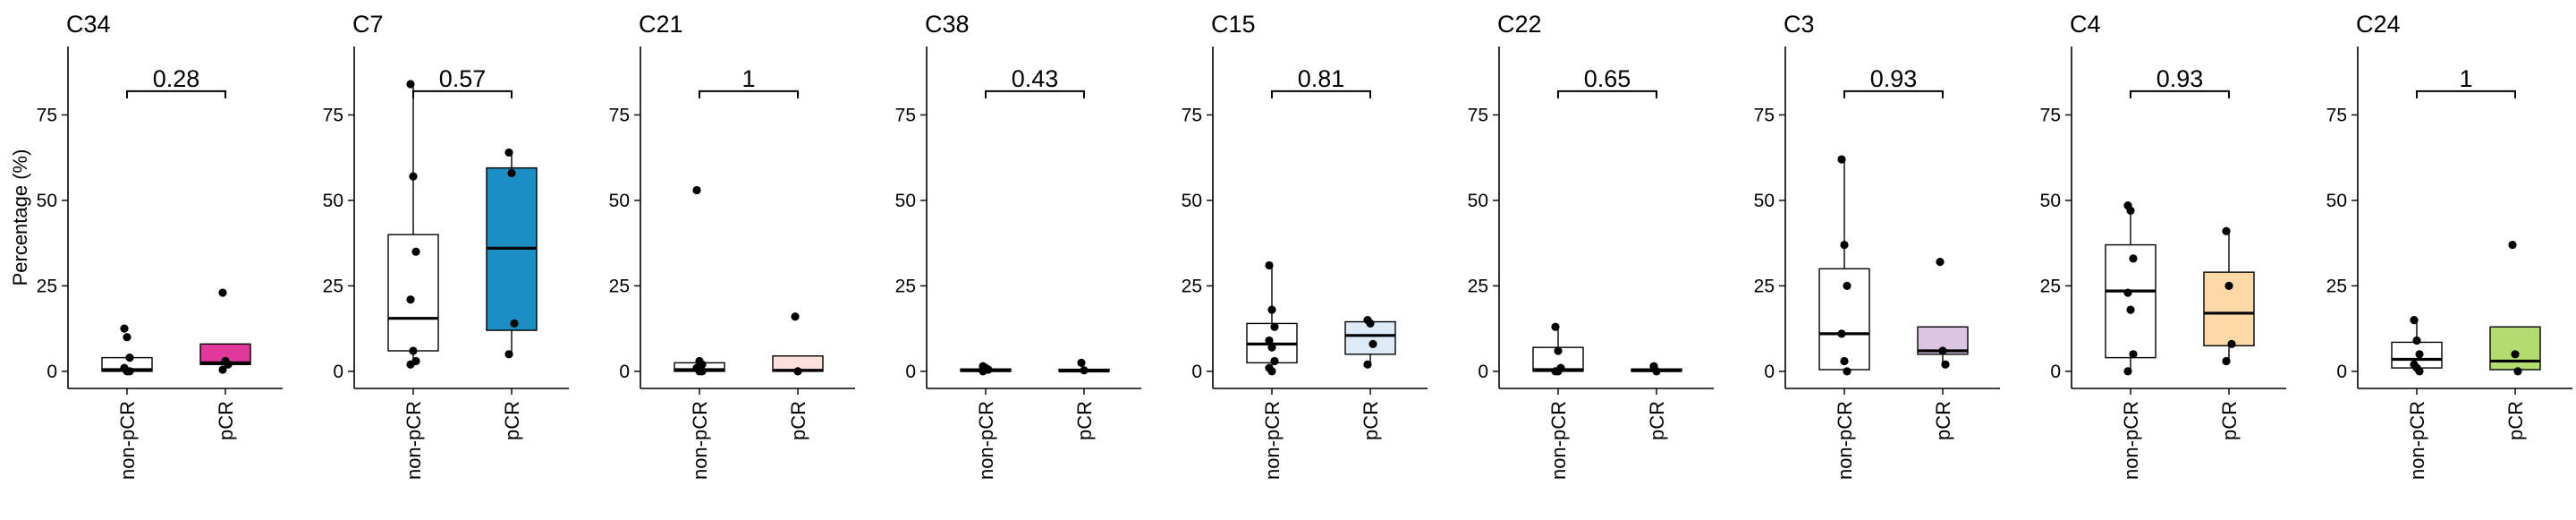  What do you see at coordinates (1233, 24) in the screenshot?
I see `panel-title: C15` at bounding box center [1233, 24].